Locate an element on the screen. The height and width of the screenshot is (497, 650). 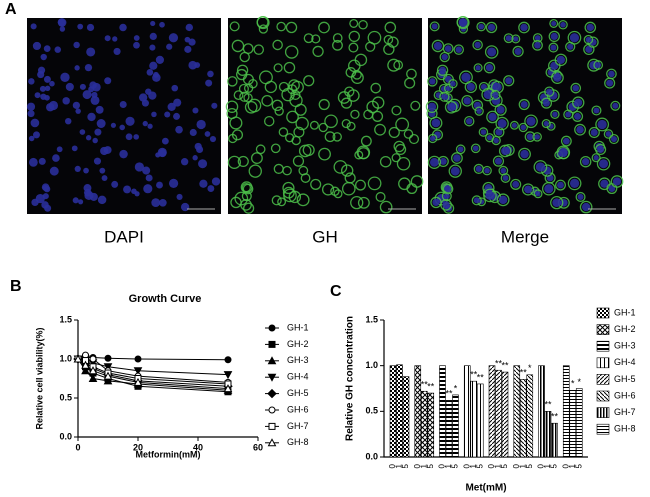
x-tick-label: 5 is located at coordinates (504, 465).